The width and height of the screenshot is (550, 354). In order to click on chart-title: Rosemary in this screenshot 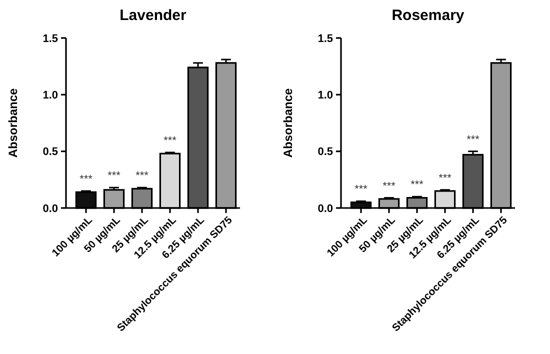, I will do `click(428, 15)`.